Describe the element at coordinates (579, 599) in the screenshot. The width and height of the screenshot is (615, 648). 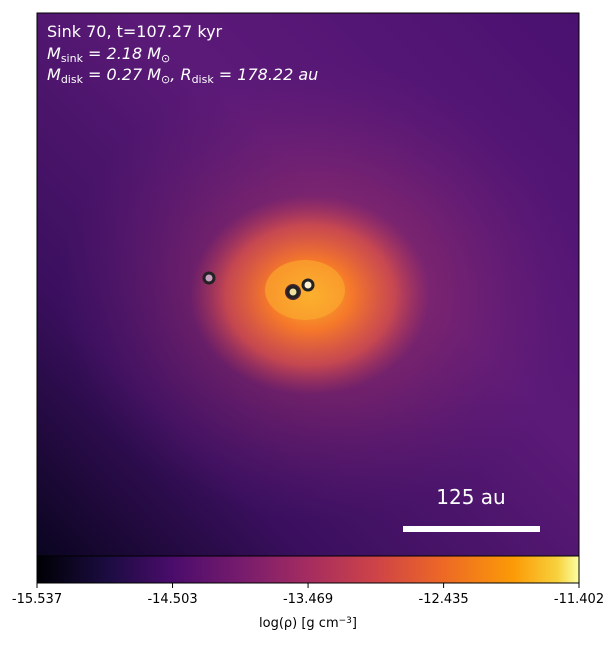
I see `tick-label: -11.402` at that location.